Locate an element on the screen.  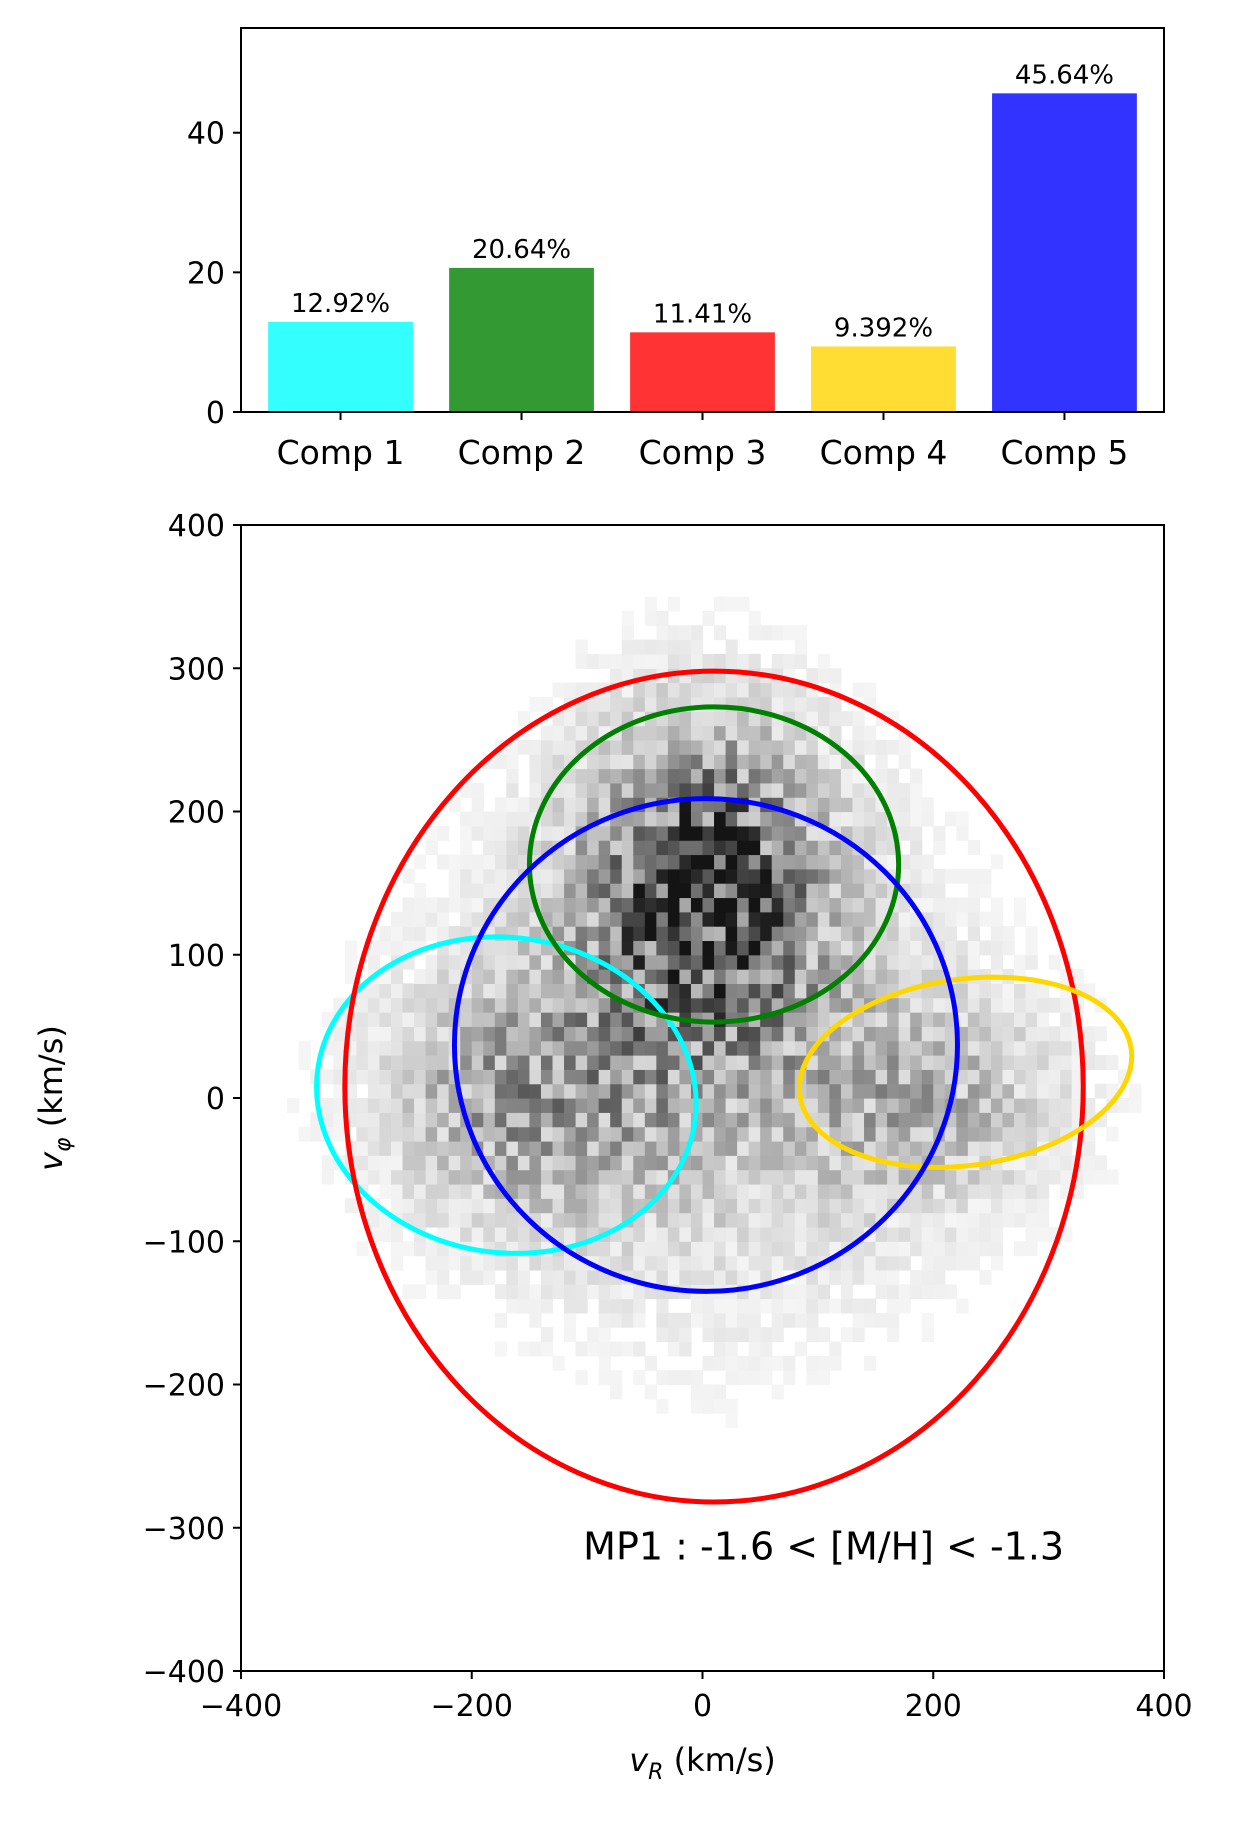
scatter-y-tick-label: −200 is located at coordinates (184, 1386).